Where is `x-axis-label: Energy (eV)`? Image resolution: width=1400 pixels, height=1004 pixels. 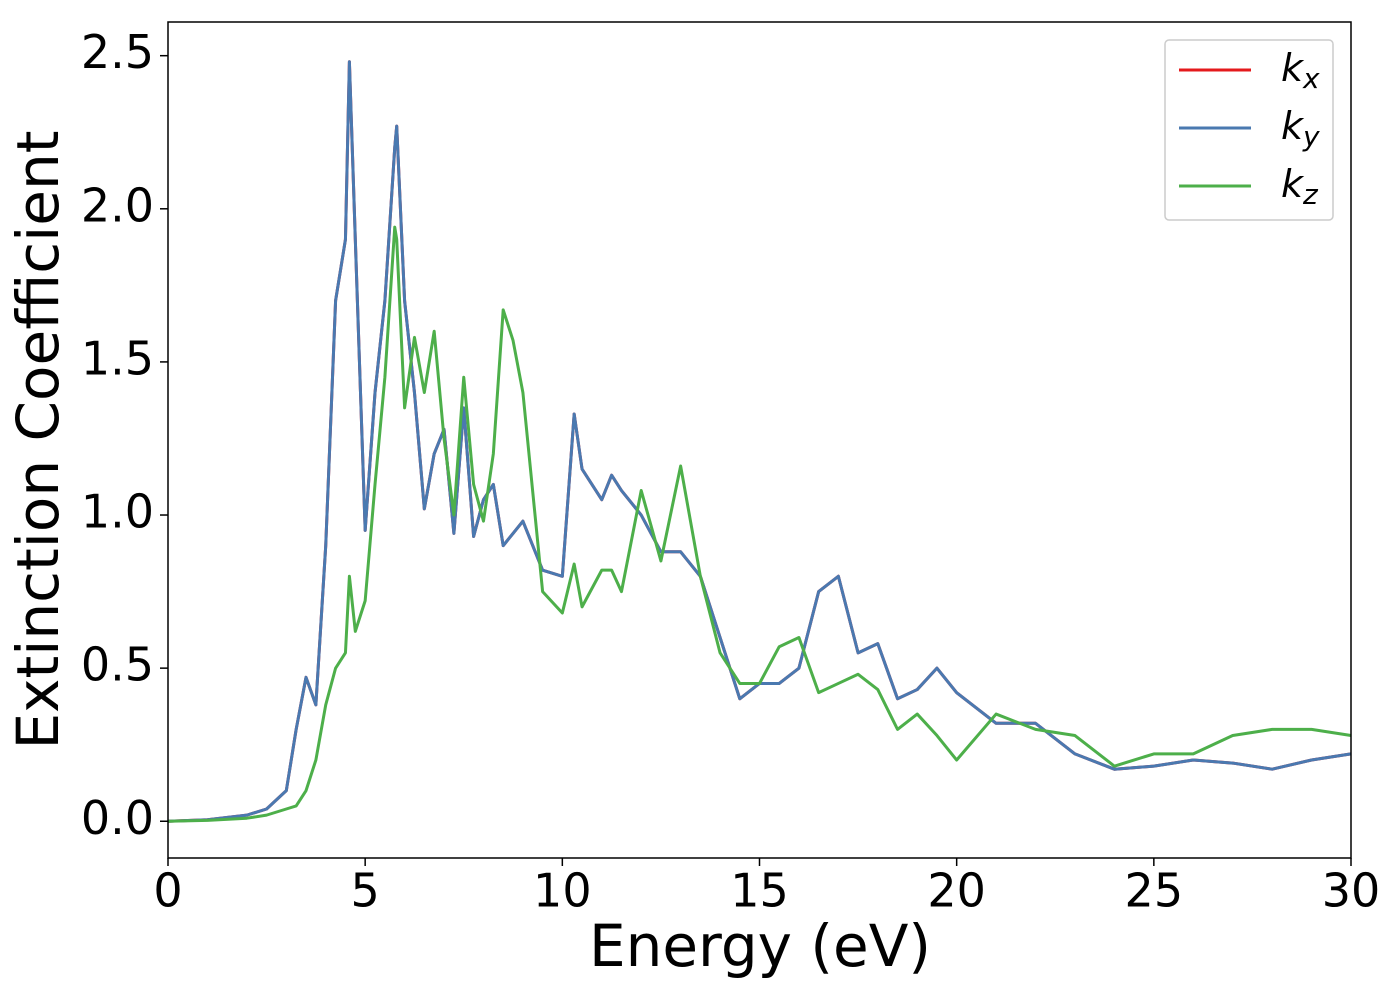 x-axis-label: Energy (eV) is located at coordinates (760, 946).